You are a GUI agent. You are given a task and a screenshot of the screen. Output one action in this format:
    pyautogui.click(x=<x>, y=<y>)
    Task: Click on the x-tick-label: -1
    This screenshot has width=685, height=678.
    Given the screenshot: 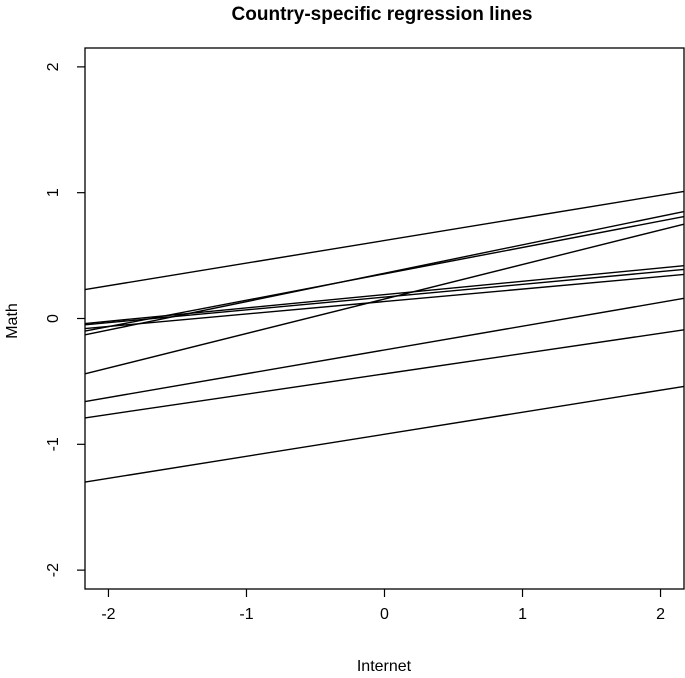 What is the action you would take?
    pyautogui.click(x=246, y=614)
    